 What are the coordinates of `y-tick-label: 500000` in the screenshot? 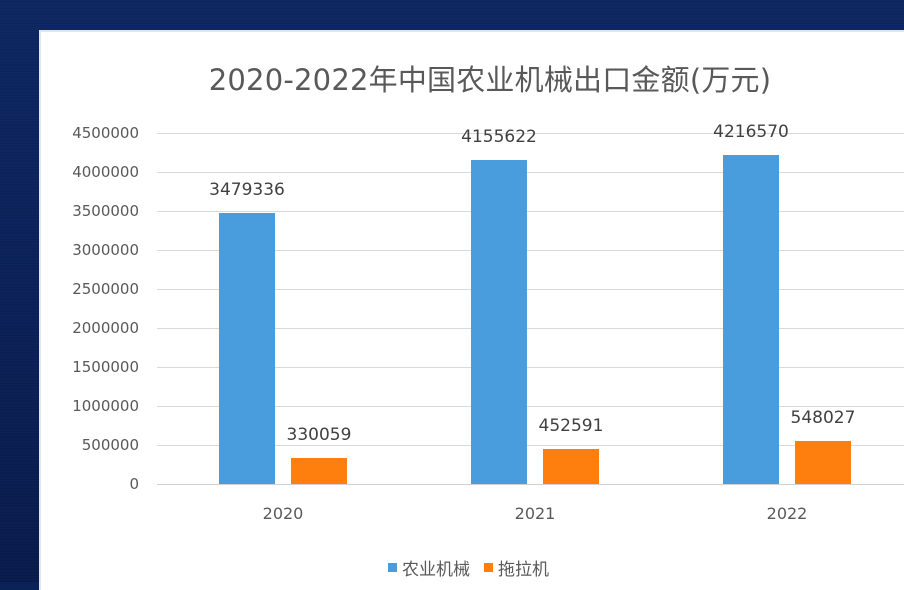 It's located at (110, 445).